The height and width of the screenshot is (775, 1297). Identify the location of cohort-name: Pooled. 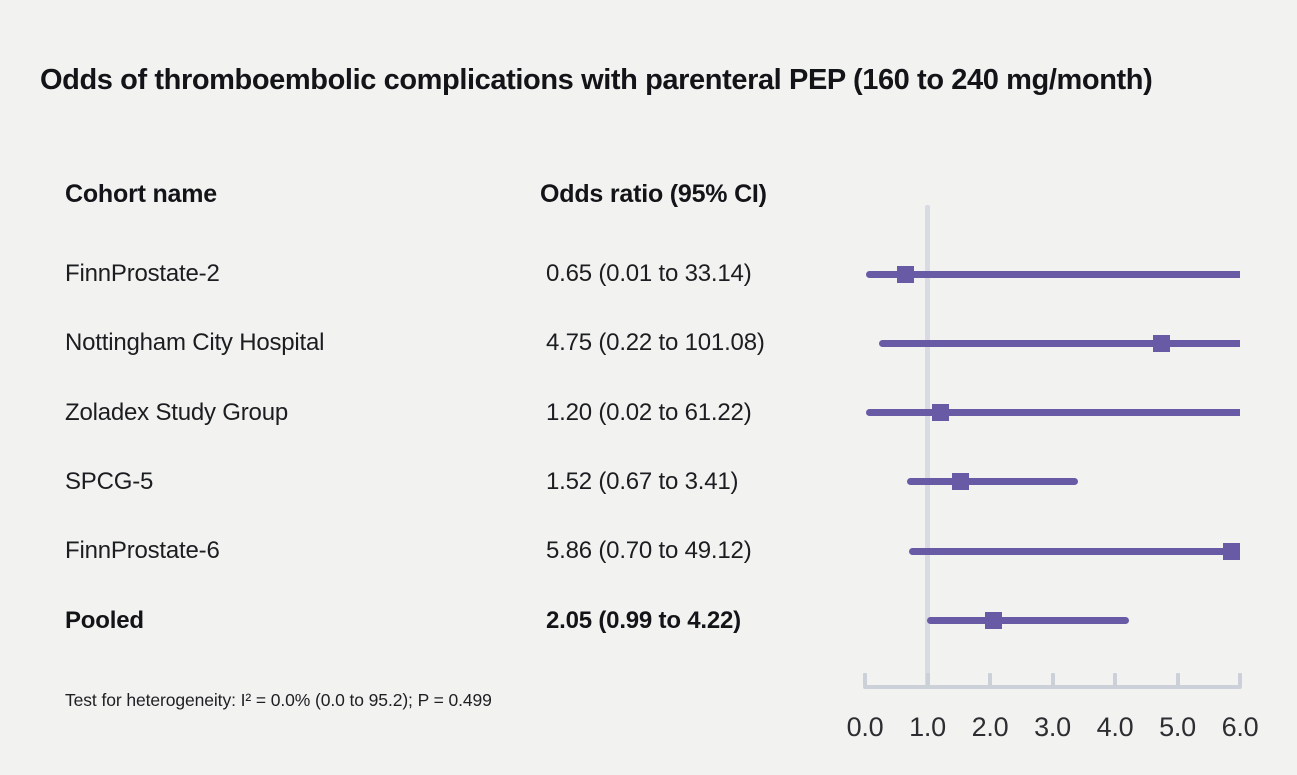
(104, 620).